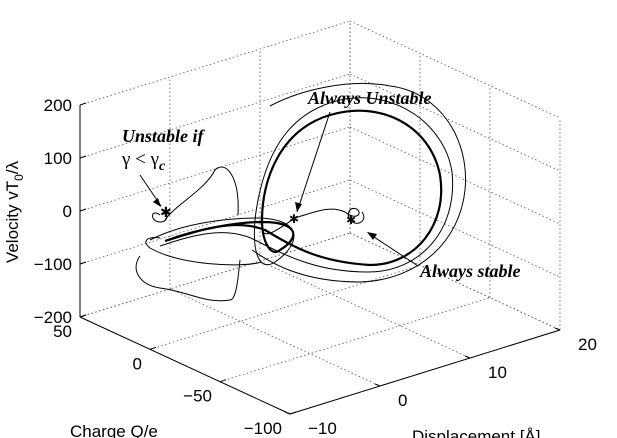 The image size is (617, 438). I want to click on y-tick-label: −50, so click(197, 396).